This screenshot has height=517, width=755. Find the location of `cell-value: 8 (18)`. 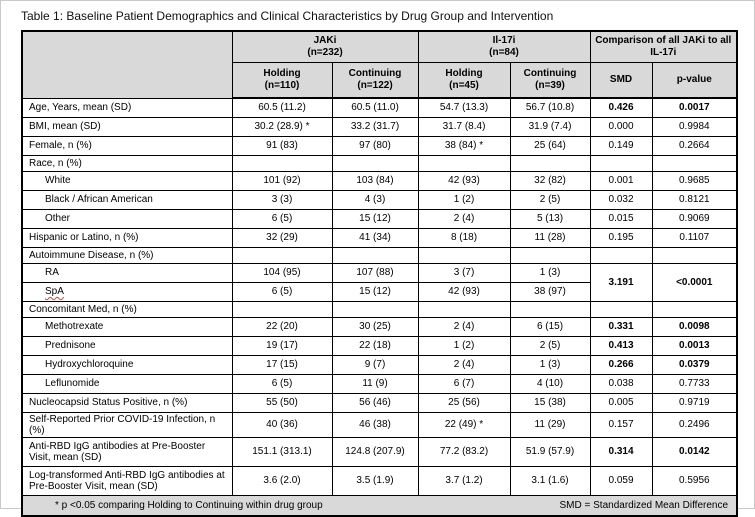

cell-value: 8 (18) is located at coordinates (464, 237).